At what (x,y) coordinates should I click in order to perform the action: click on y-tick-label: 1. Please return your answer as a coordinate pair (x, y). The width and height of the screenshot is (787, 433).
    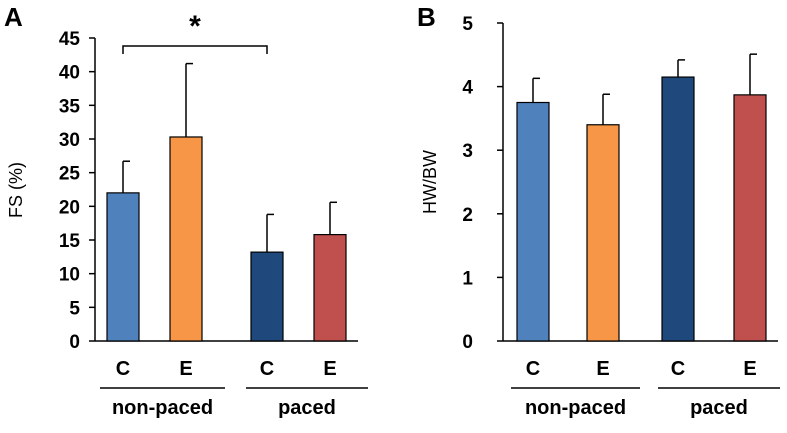
    Looking at the image, I should click on (467, 278).